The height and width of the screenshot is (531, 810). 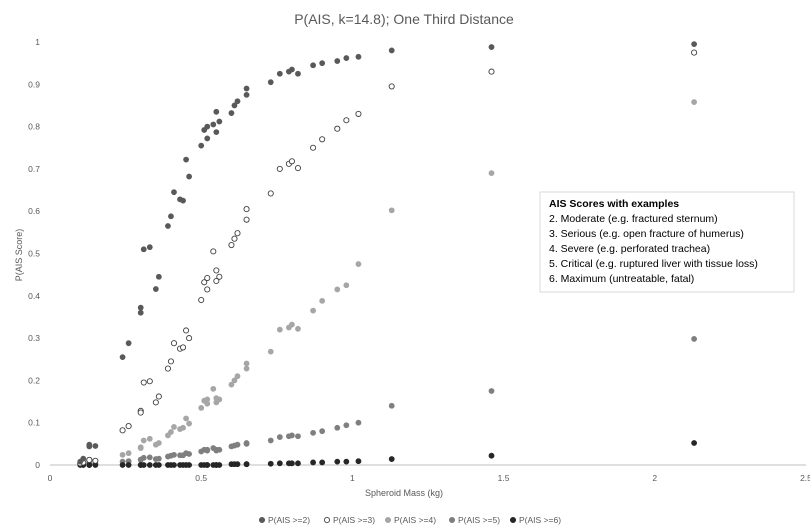 What do you see at coordinates (34, 296) in the screenshot?
I see `y-tick-label: 0.4` at bounding box center [34, 296].